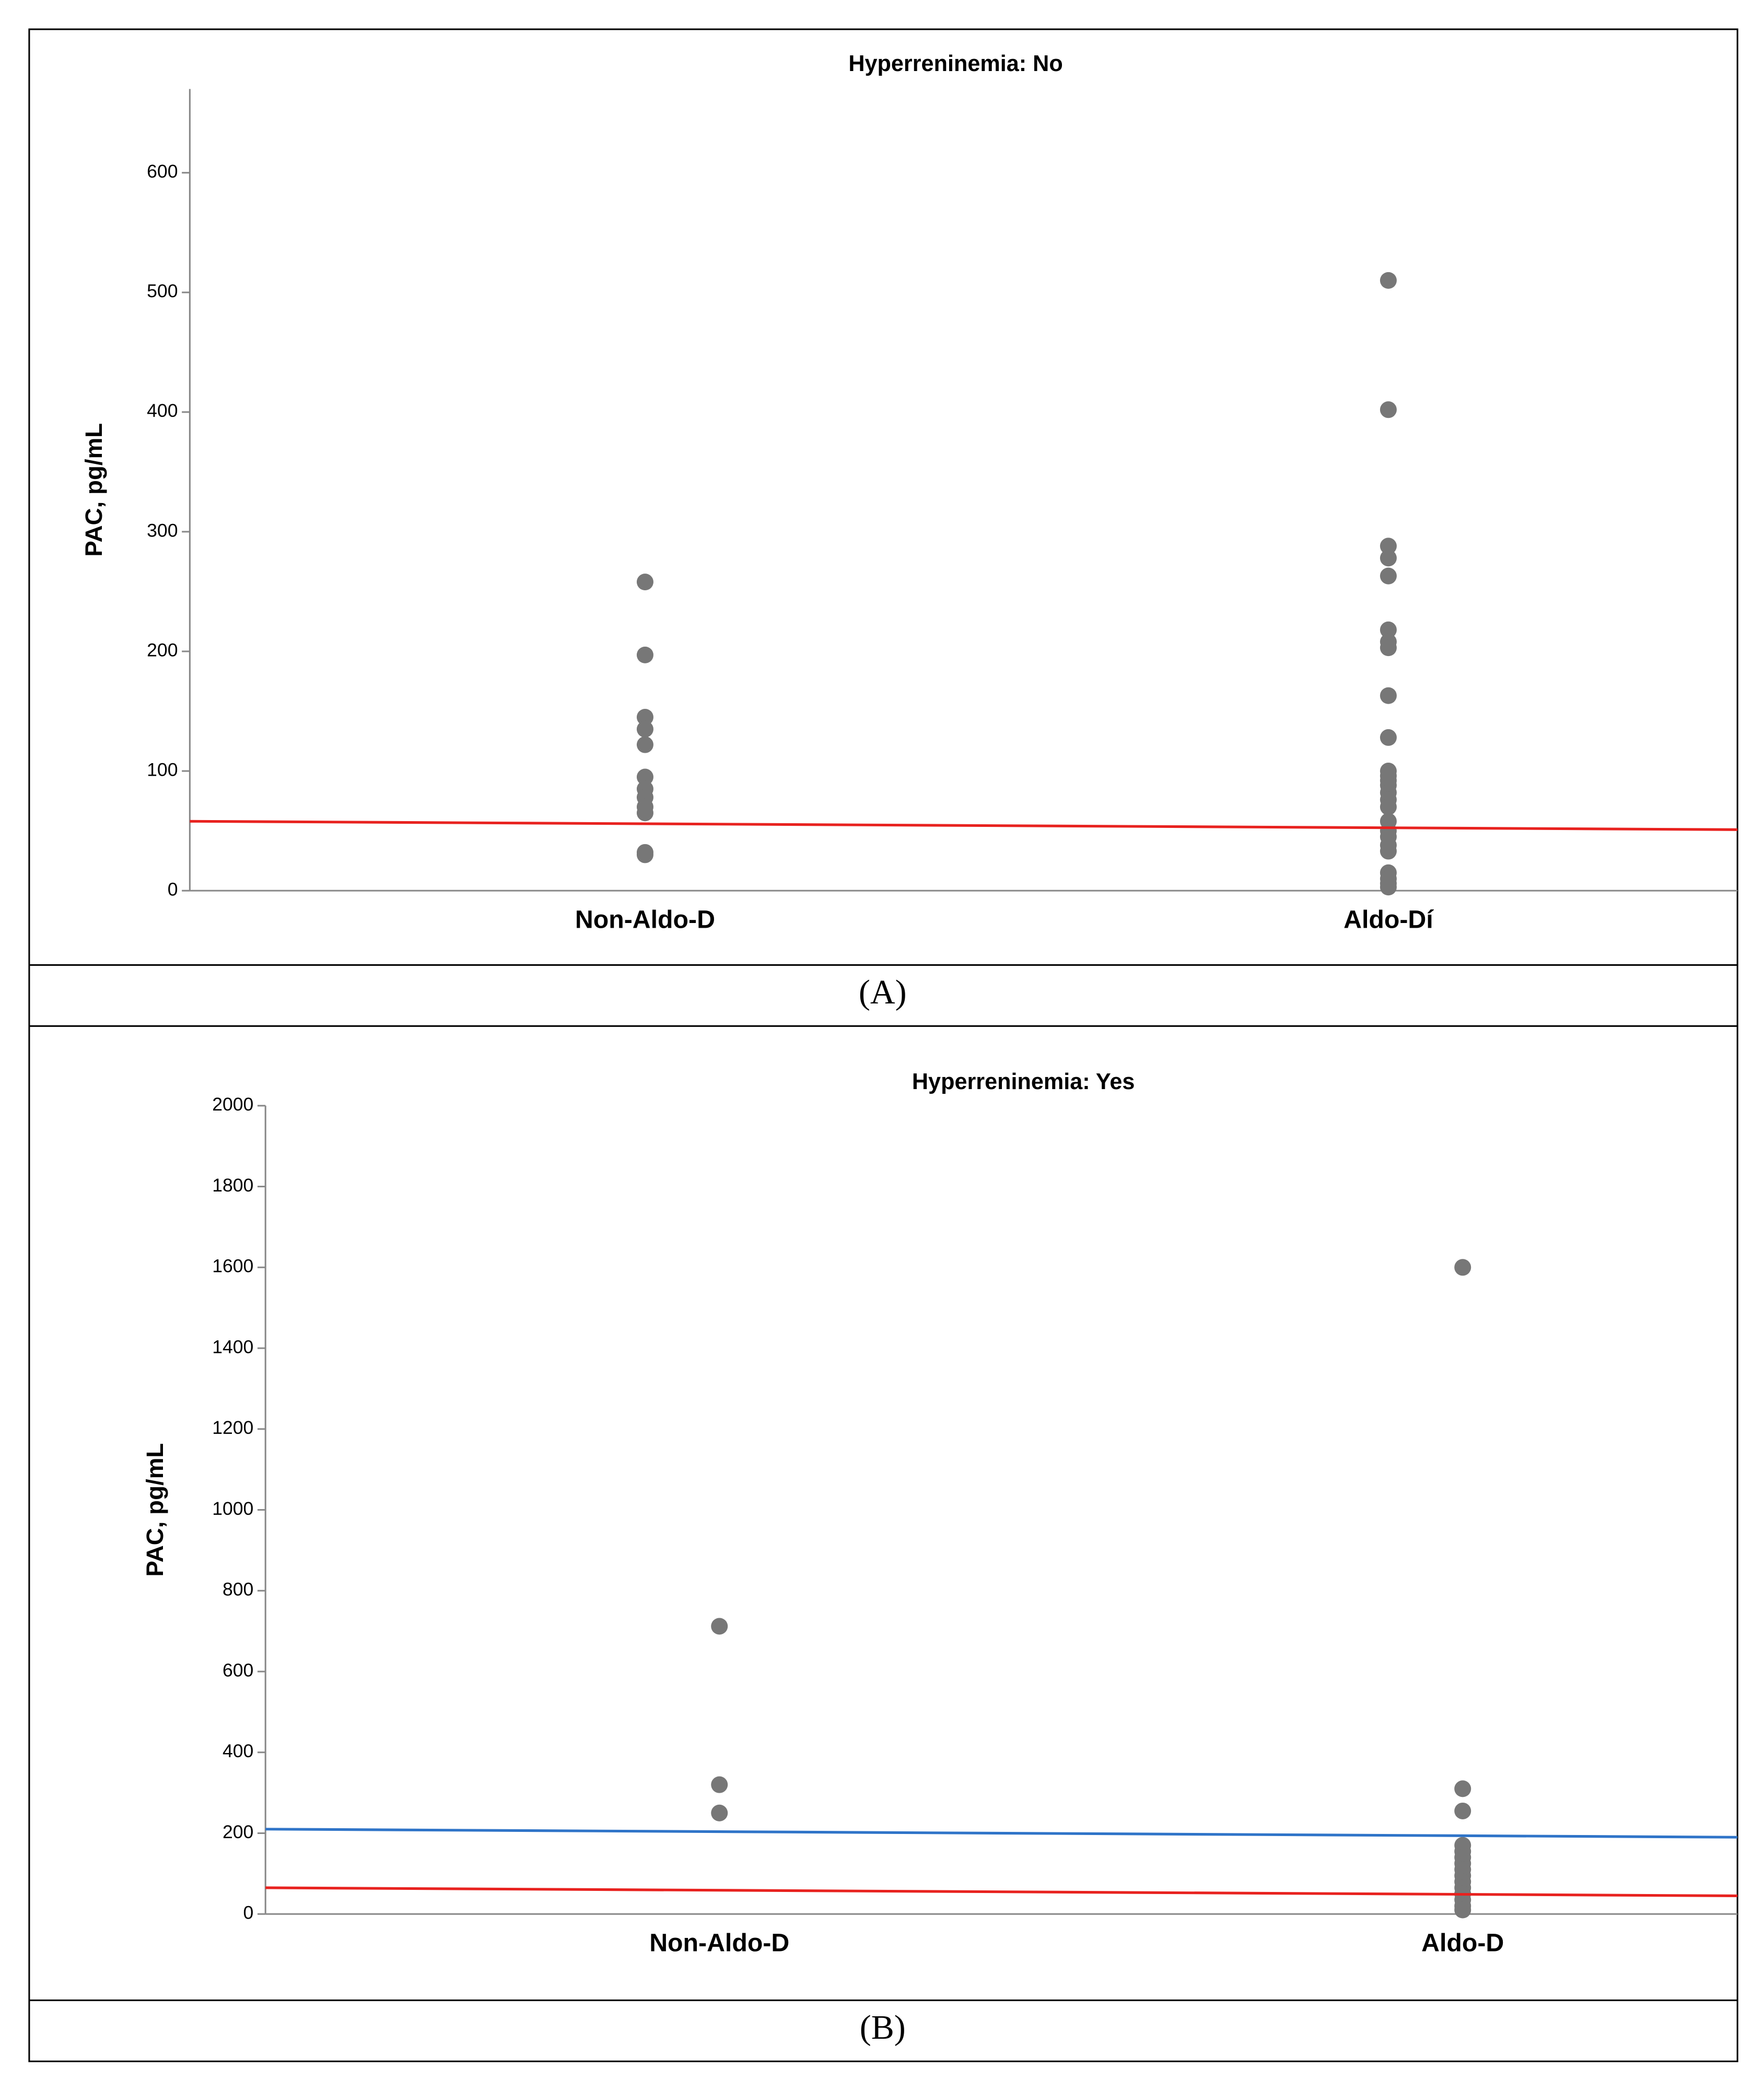 This screenshot has height=2080, width=1764. I want to click on panel-label: (A), so click(883, 992).